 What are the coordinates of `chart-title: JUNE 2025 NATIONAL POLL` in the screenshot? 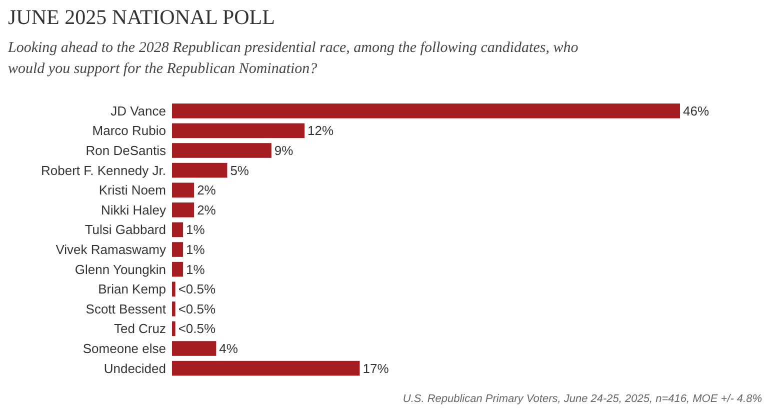 It's located at (141, 17).